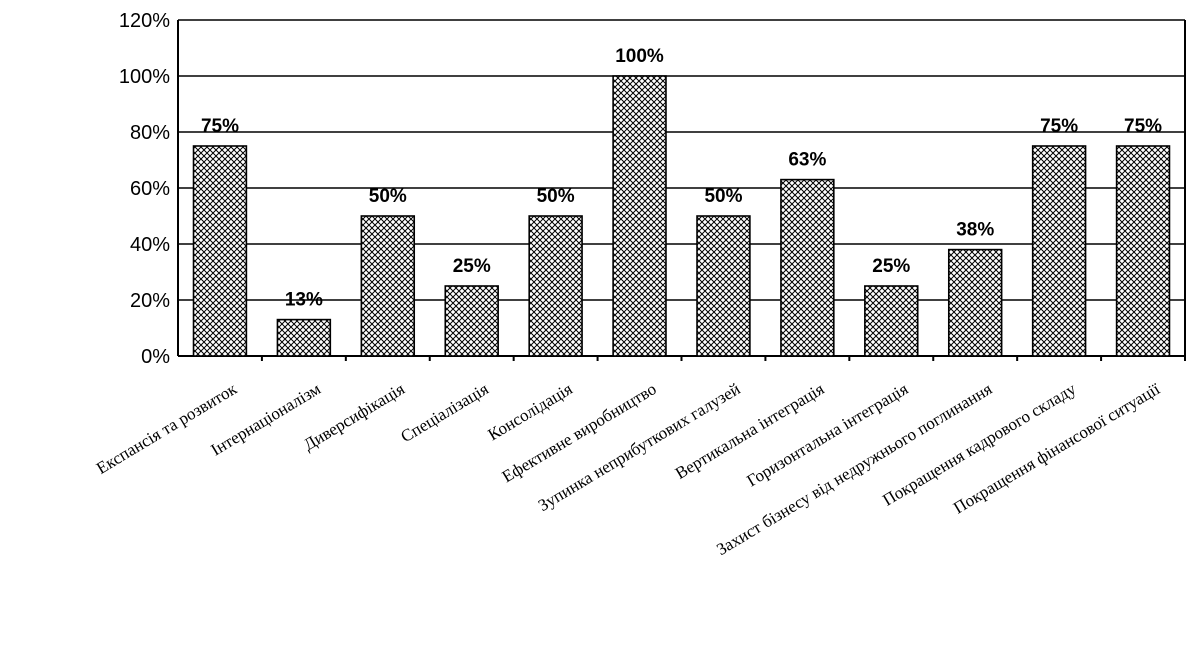 This screenshot has width=1191, height=645. Describe the element at coordinates (150, 245) in the screenshot. I see `y-tick-label: 40%` at that location.